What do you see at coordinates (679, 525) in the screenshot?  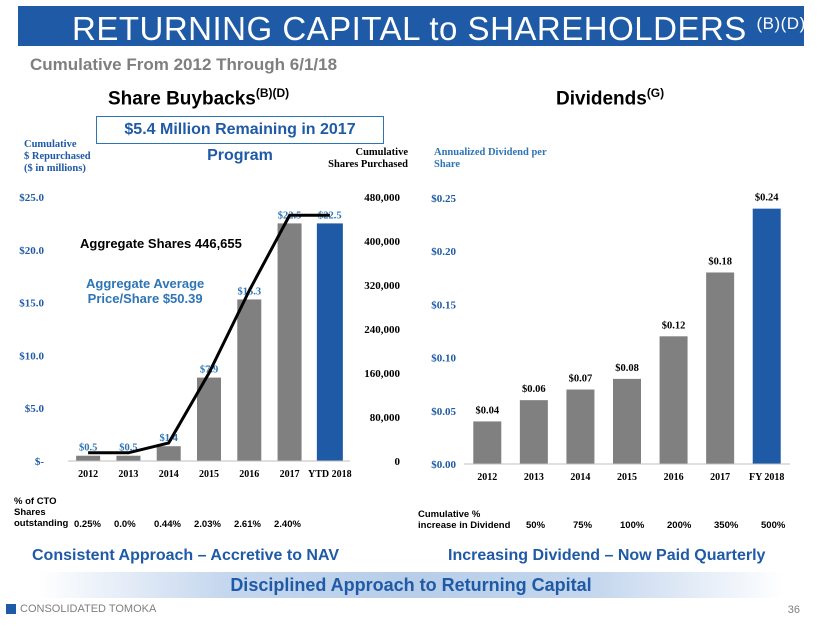 I see `cum-increase-value: 200%` at bounding box center [679, 525].